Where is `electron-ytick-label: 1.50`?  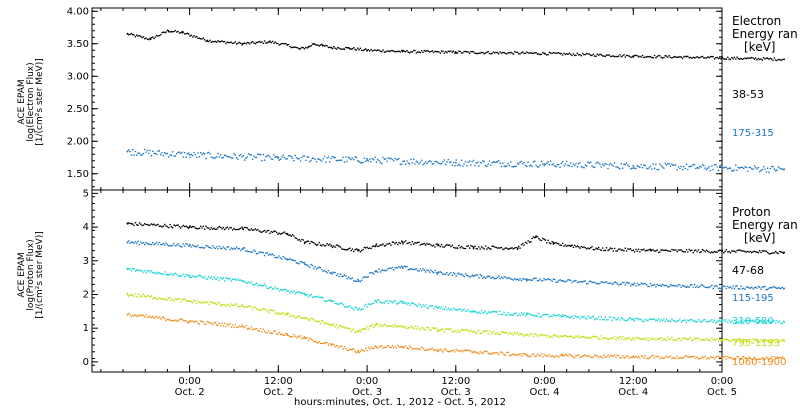 electron-ytick-label: 1.50 is located at coordinates (78, 174).